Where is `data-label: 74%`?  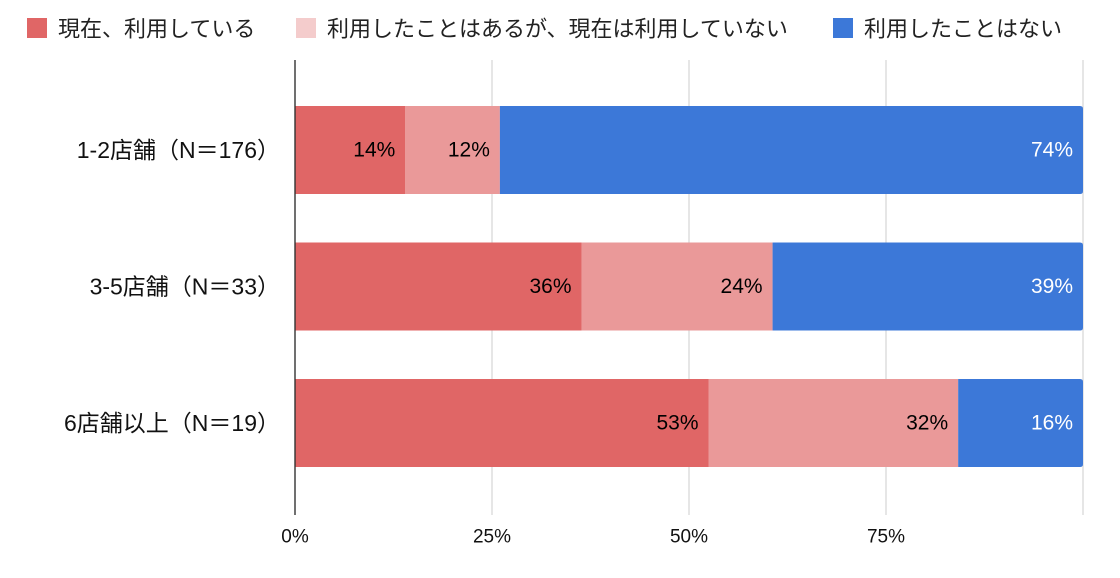
data-label: 74% is located at coordinates (1052, 150).